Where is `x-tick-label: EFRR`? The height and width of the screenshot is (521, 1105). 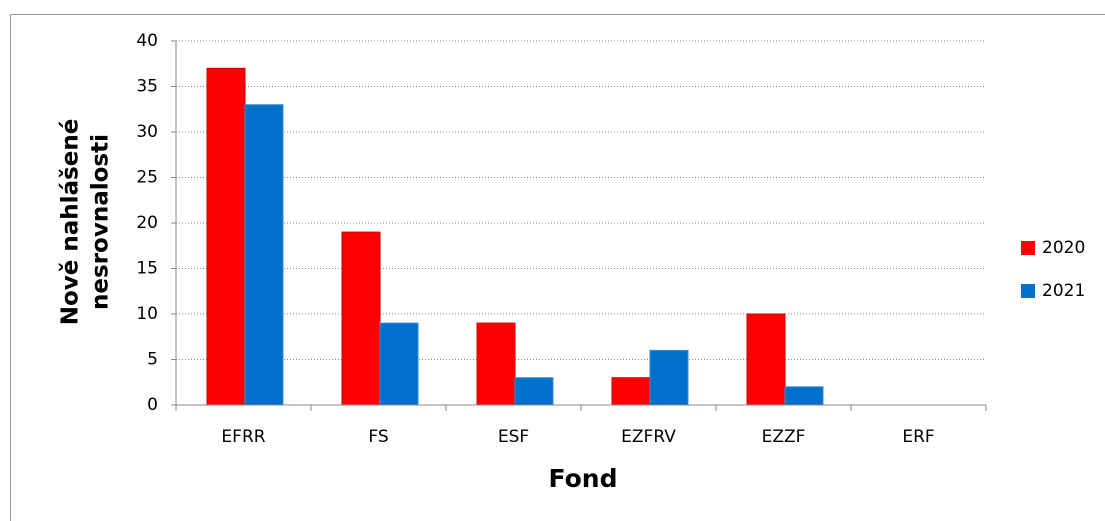
x-tick-label: EFRR is located at coordinates (243, 437).